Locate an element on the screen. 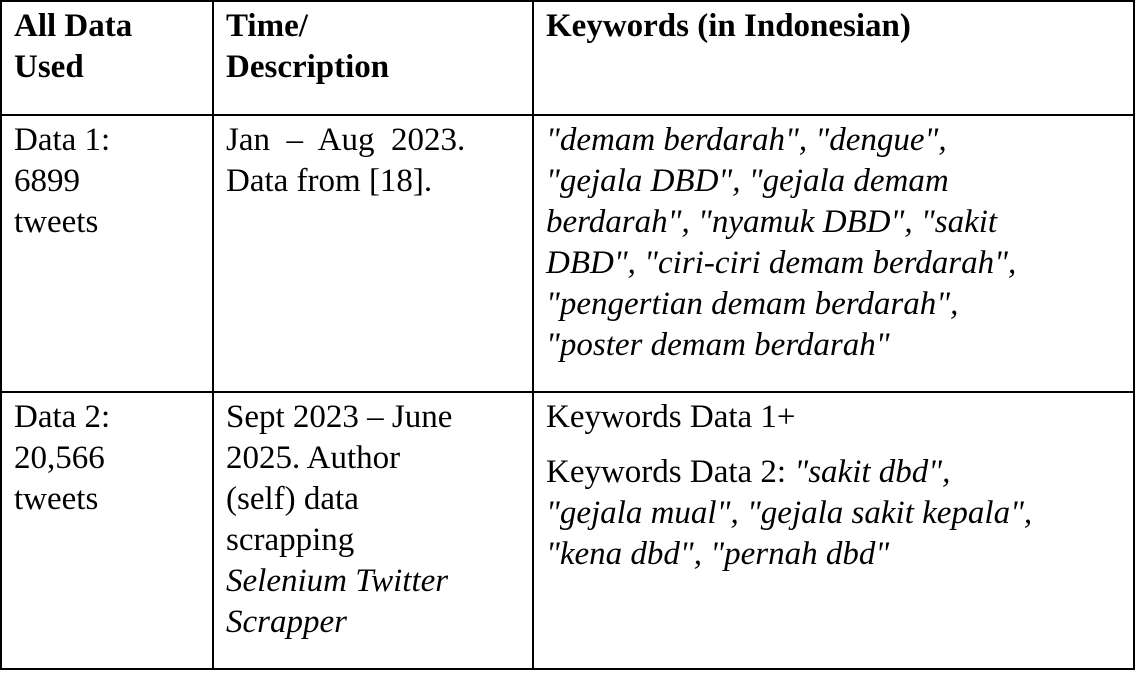  cell-text: Data 2: is located at coordinates (62, 417).